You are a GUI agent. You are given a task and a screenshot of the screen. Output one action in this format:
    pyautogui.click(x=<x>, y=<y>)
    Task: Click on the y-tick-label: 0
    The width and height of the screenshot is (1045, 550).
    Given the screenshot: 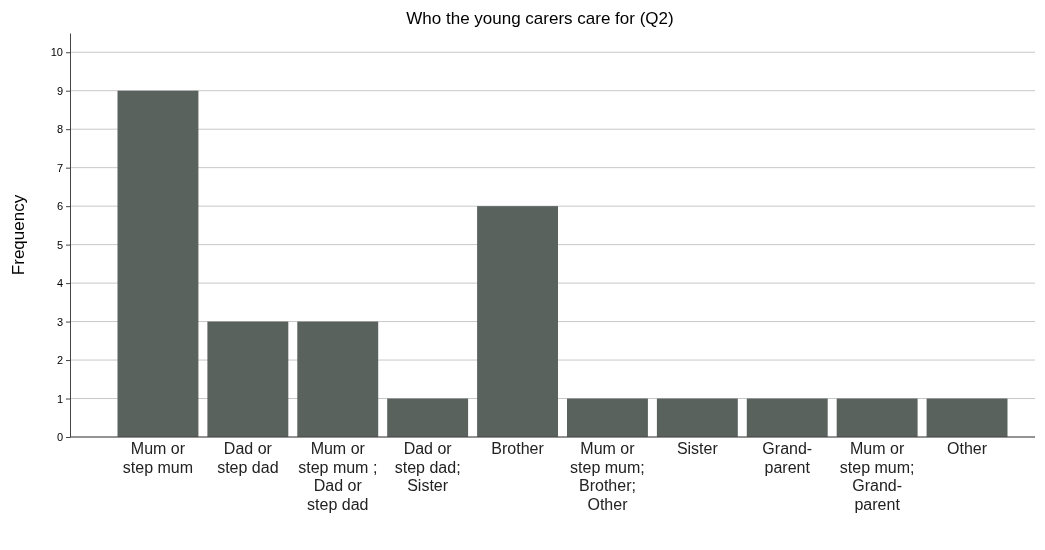 What is the action you would take?
    pyautogui.click(x=59, y=437)
    